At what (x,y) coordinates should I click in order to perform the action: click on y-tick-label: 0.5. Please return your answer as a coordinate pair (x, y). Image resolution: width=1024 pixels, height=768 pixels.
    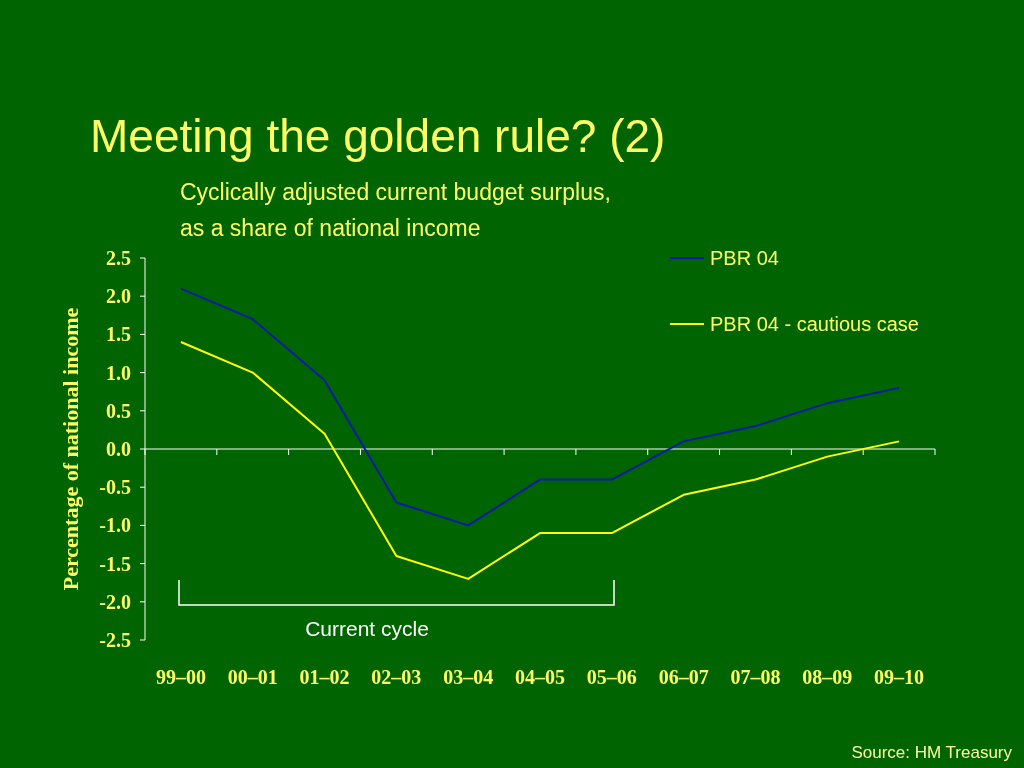
    Looking at the image, I should click on (118, 410).